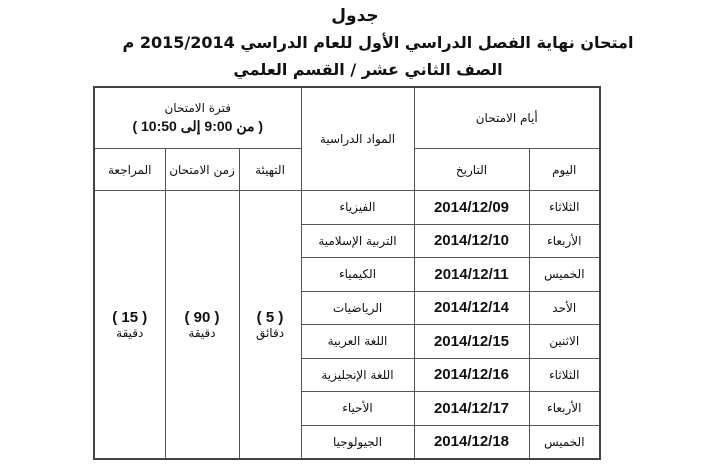 This screenshot has height=473, width=716. I want to click on table-row: الثلاثاء 2014/12/16 اللغة الإنجليزية, so click(347, 374).